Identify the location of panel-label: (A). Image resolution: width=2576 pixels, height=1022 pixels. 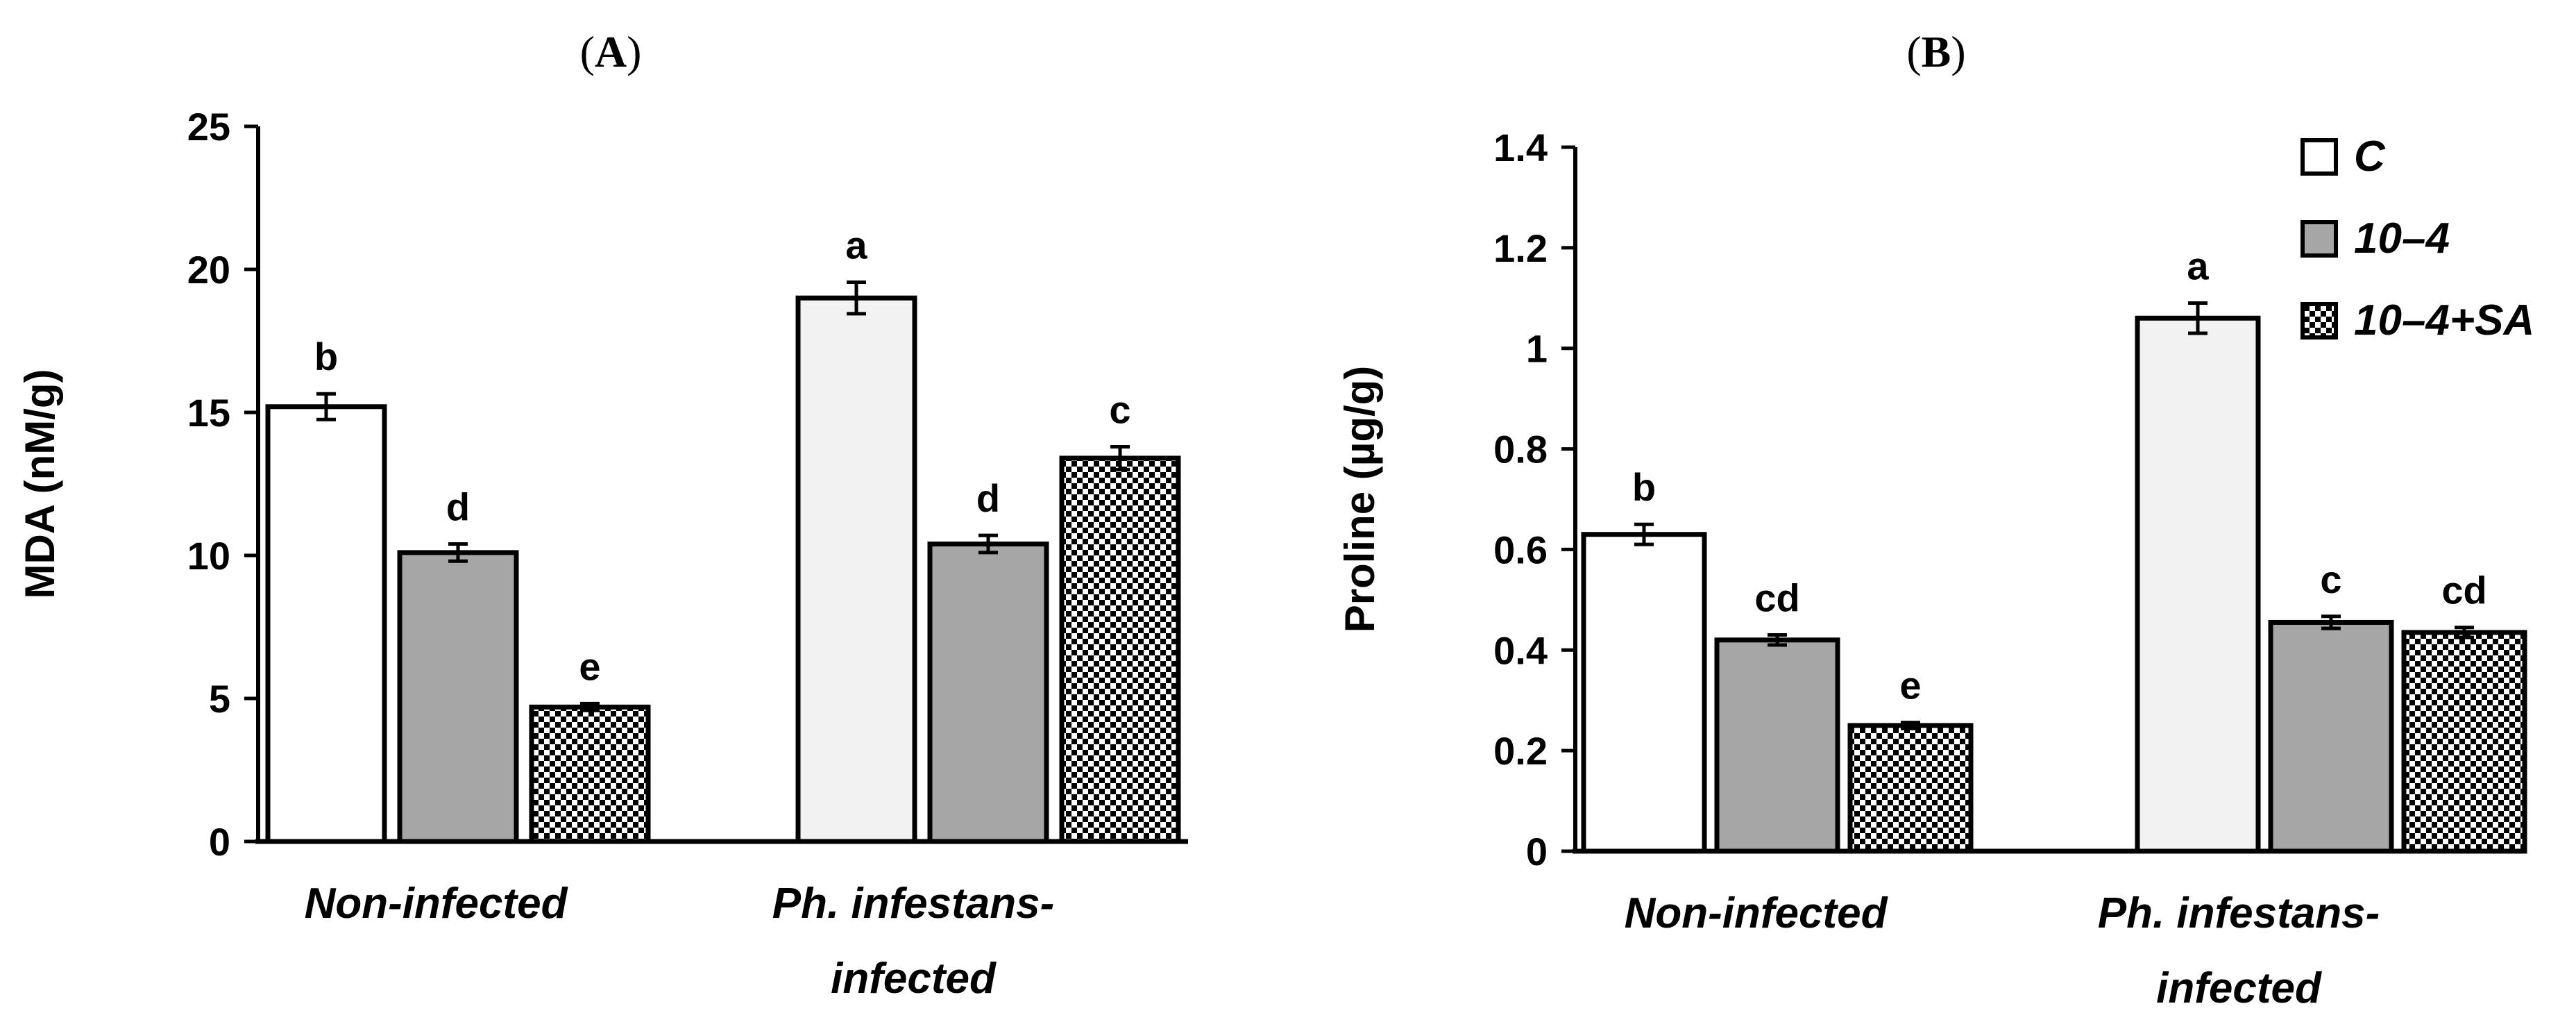
(611, 51).